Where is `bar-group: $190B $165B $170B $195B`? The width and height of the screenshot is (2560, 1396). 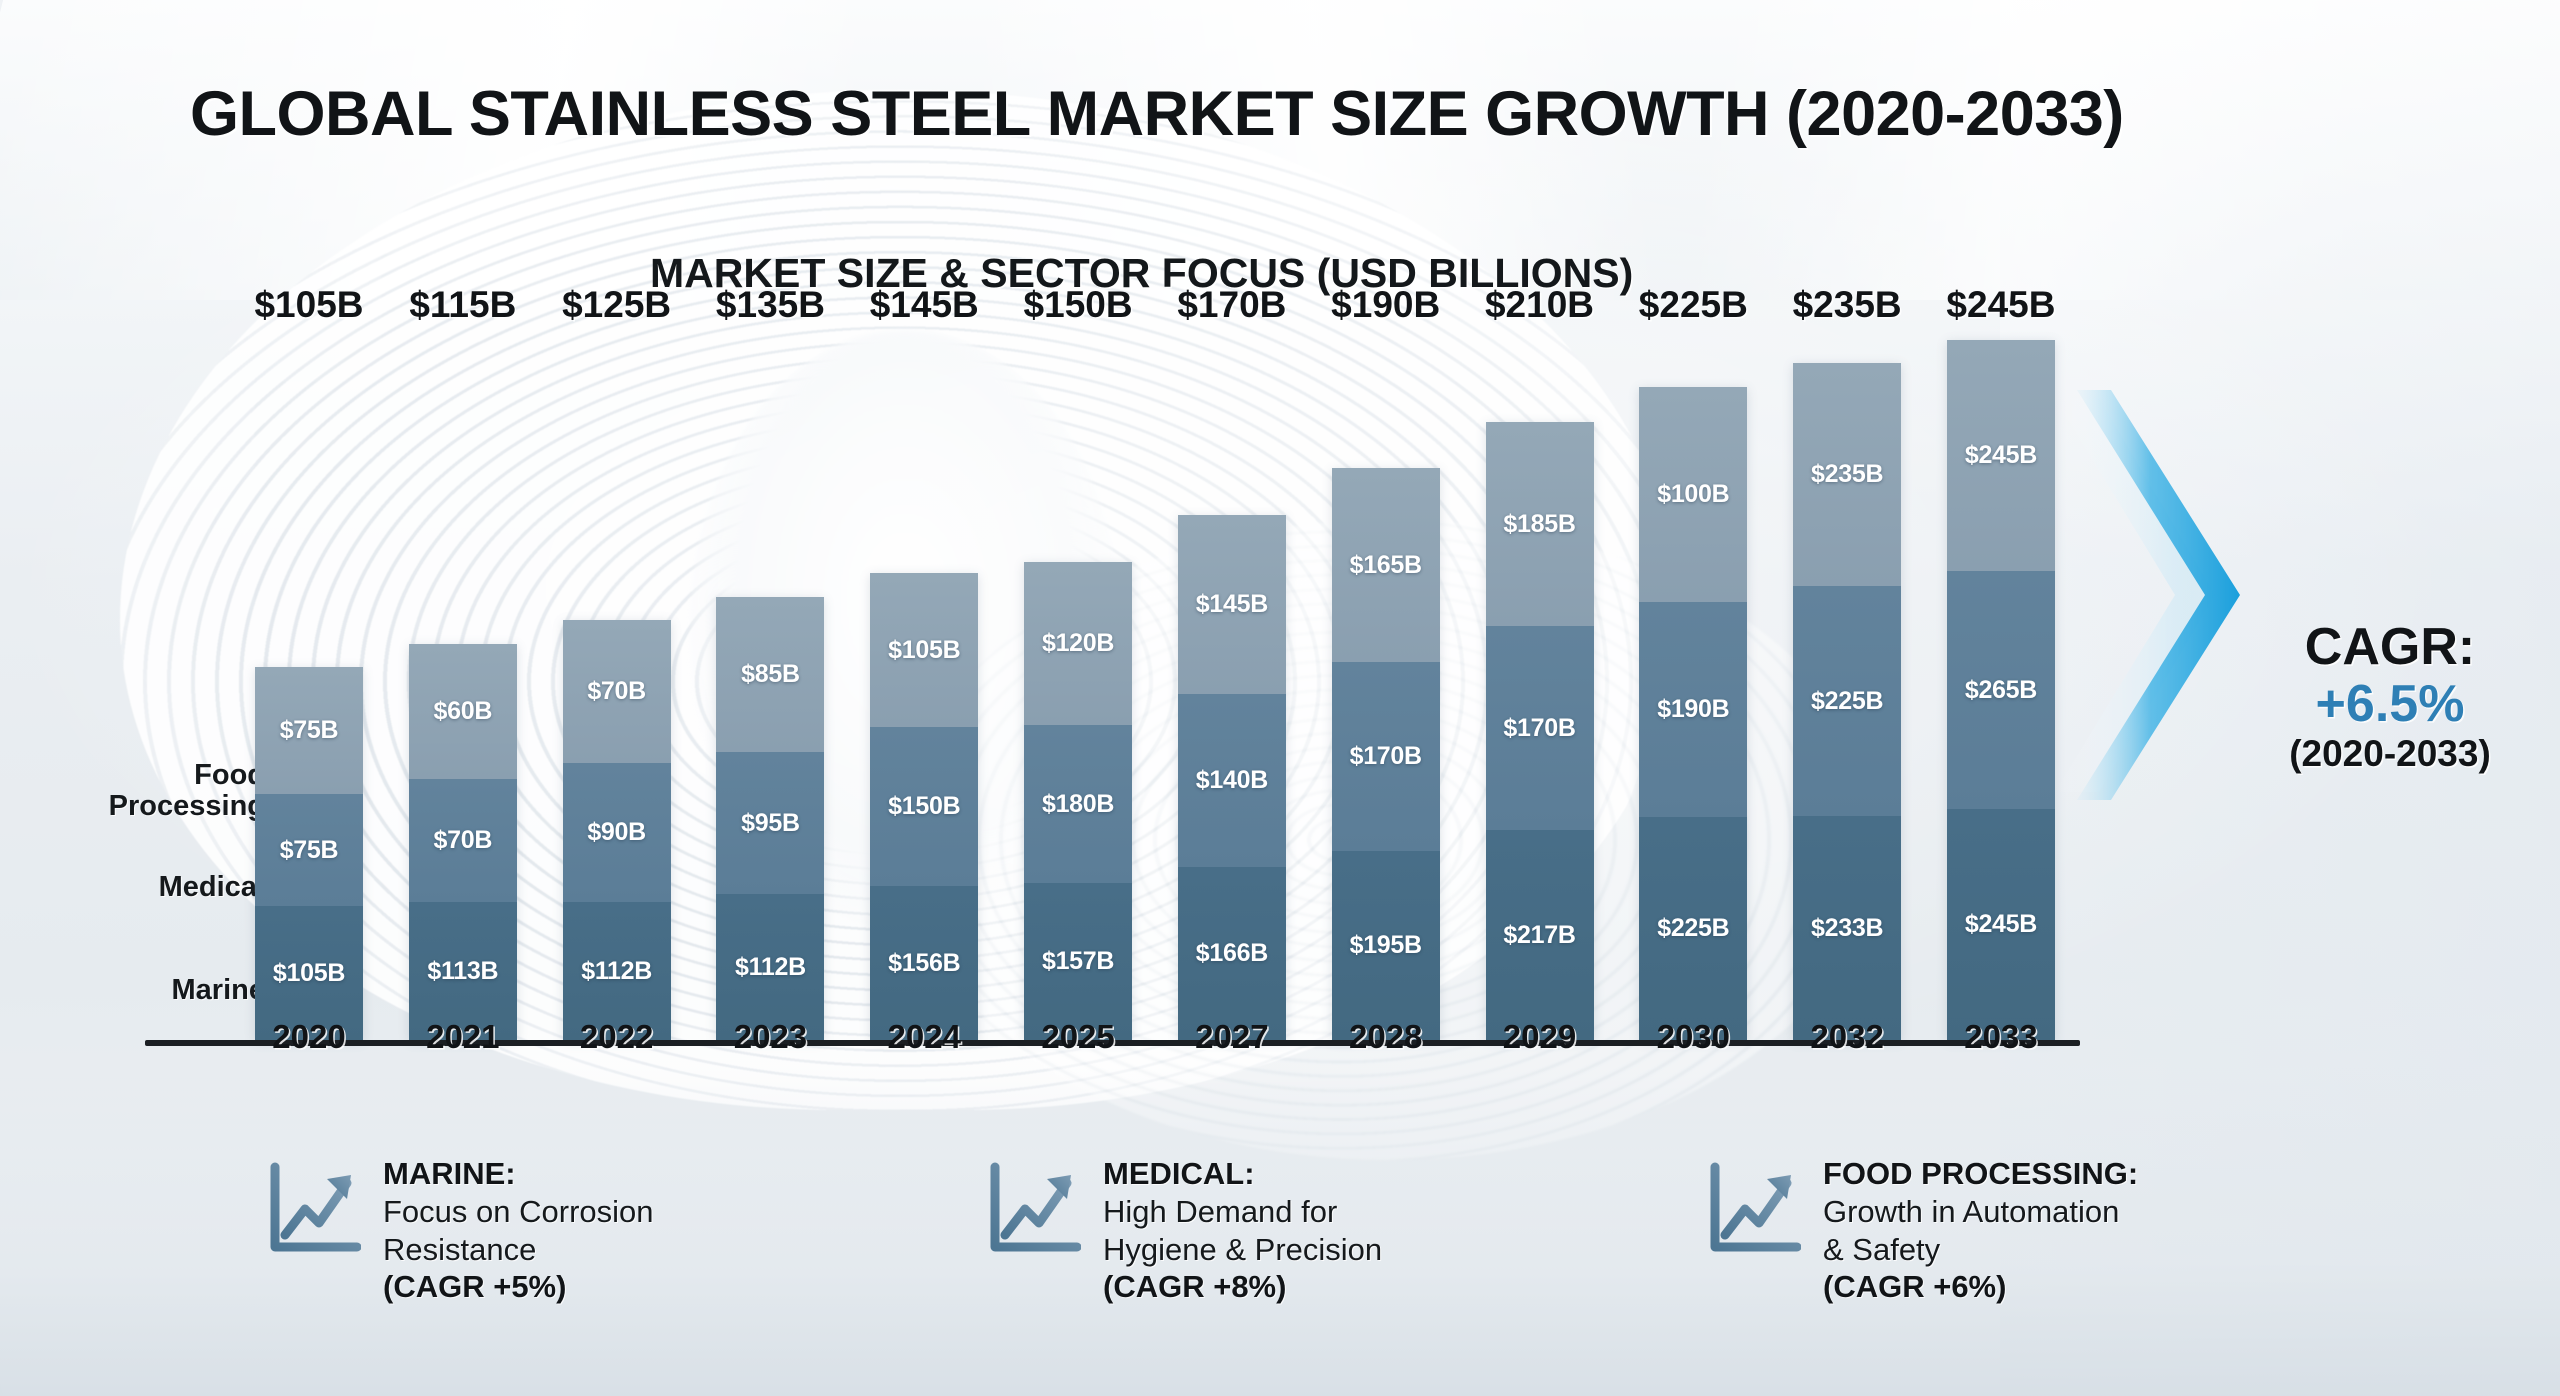 bar-group: $190B $165B $170B $195B is located at coordinates (1385, 662).